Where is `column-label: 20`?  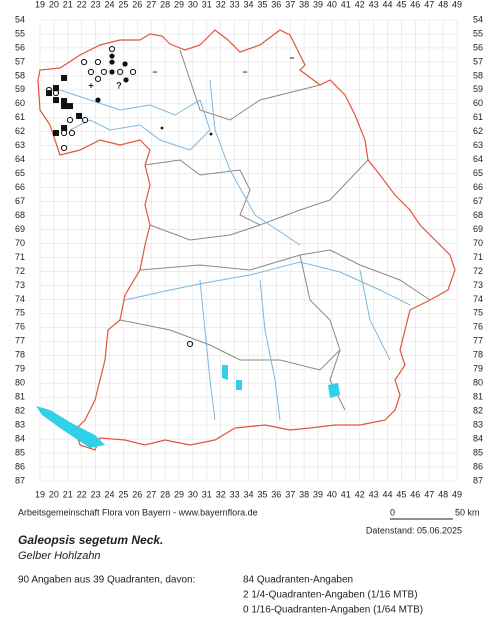
column-label: 20 is located at coordinates (54, 494).